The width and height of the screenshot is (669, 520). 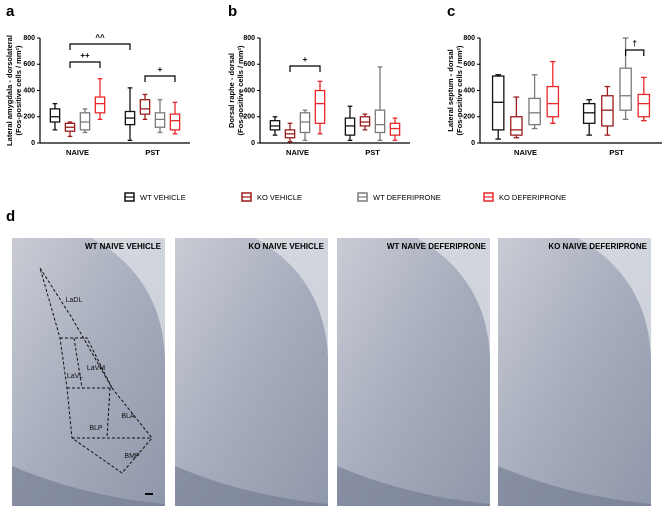 I want to click on micrograph-title: KO NAIVE DEFERIPRONE, so click(x=597, y=246).